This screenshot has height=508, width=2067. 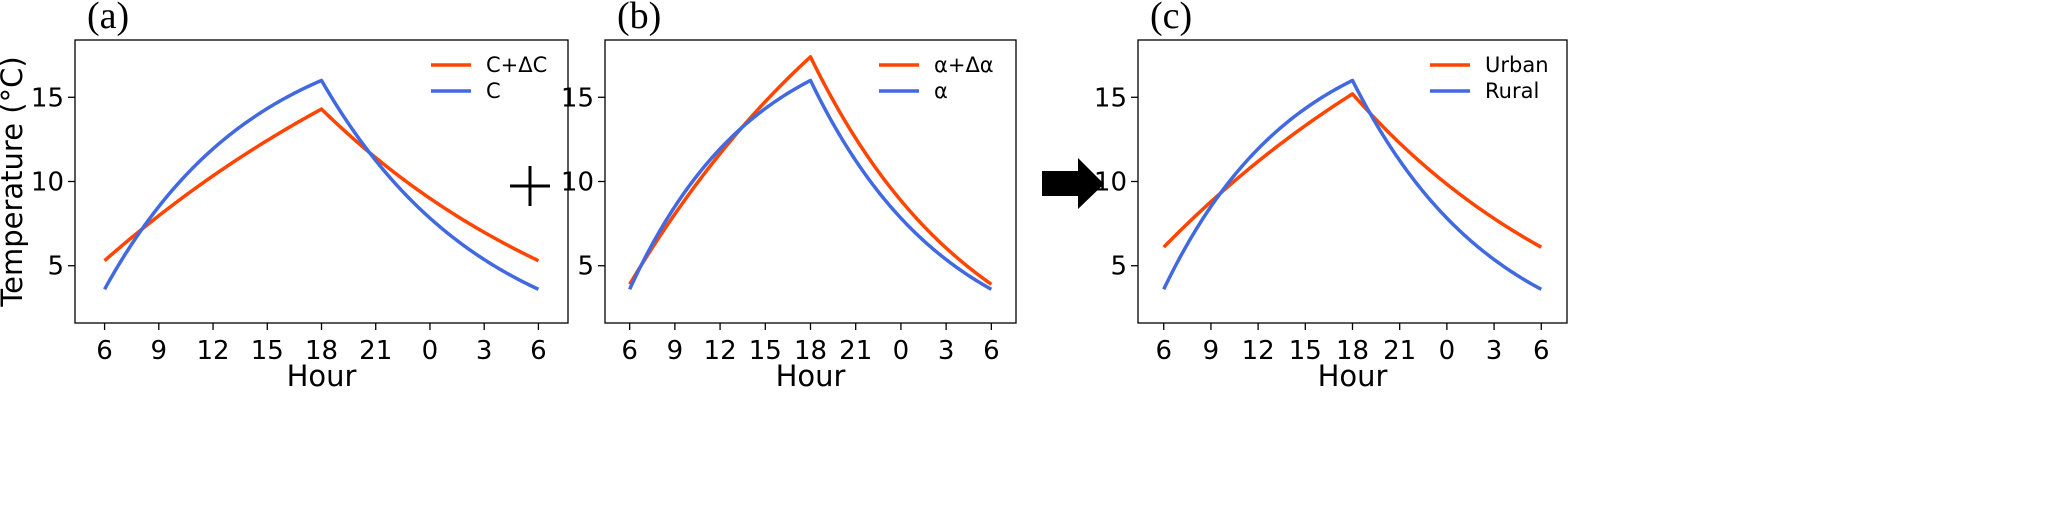 I want to click on legend-entry-label: α+Δα, so click(x=964, y=65).